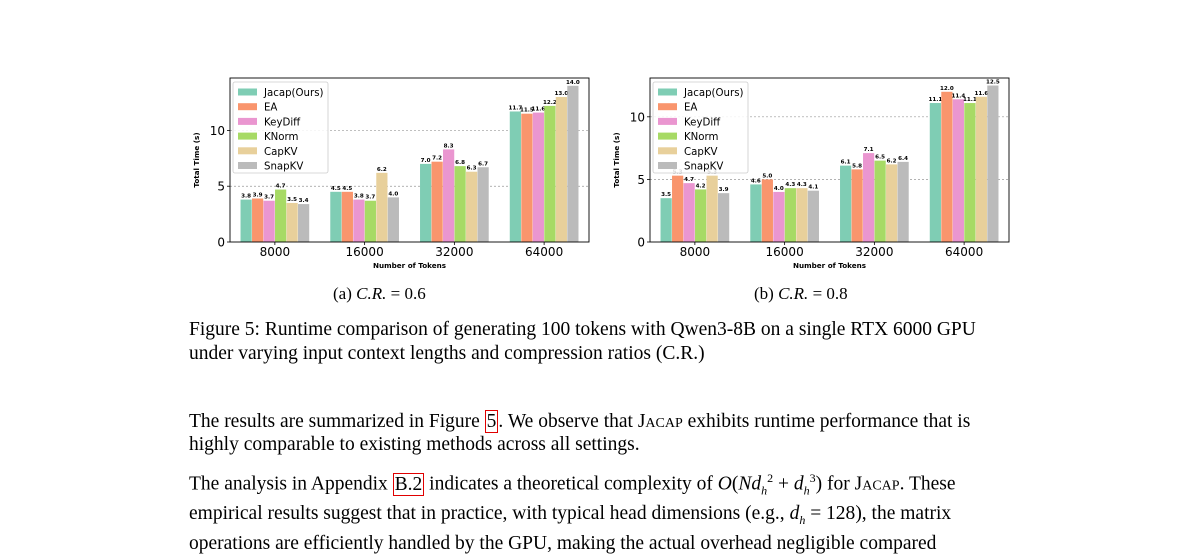  Describe the element at coordinates (947, 89) in the screenshot. I see `data-label: 12.0` at that location.